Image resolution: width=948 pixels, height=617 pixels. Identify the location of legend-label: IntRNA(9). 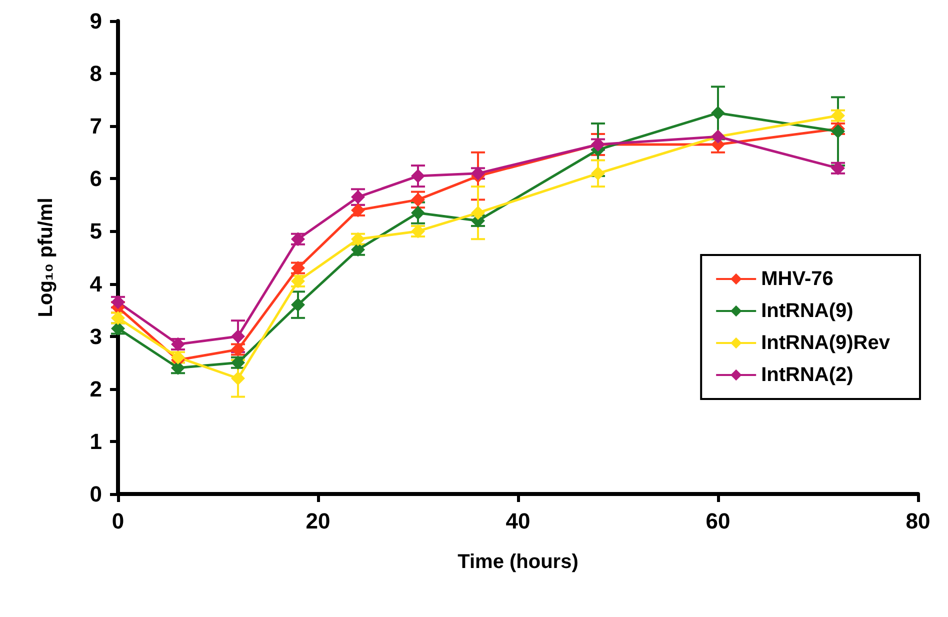
(807, 311).